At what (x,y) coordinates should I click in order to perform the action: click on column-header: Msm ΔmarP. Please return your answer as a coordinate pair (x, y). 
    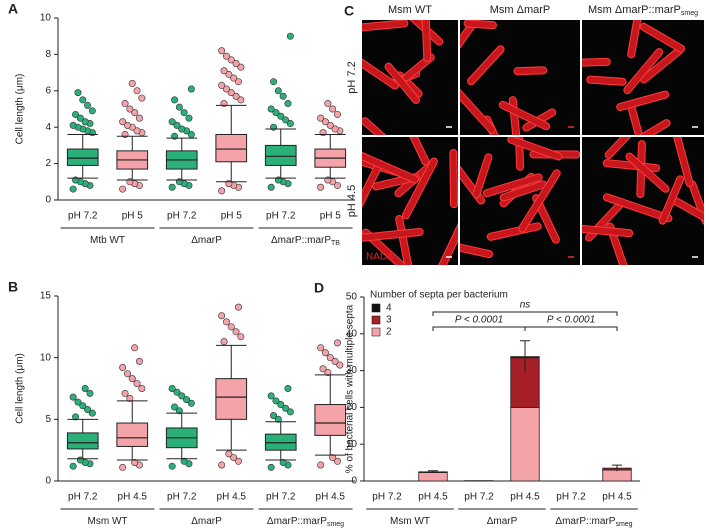
    Looking at the image, I should click on (520, 10).